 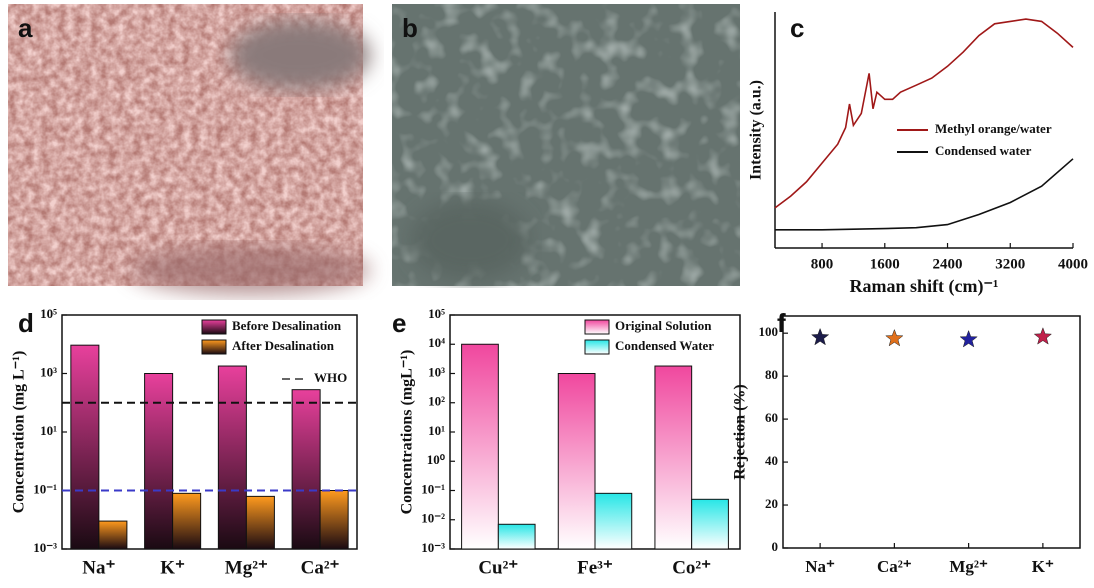 I want to click on legend-label: Before Desalination, so click(x=287, y=325).